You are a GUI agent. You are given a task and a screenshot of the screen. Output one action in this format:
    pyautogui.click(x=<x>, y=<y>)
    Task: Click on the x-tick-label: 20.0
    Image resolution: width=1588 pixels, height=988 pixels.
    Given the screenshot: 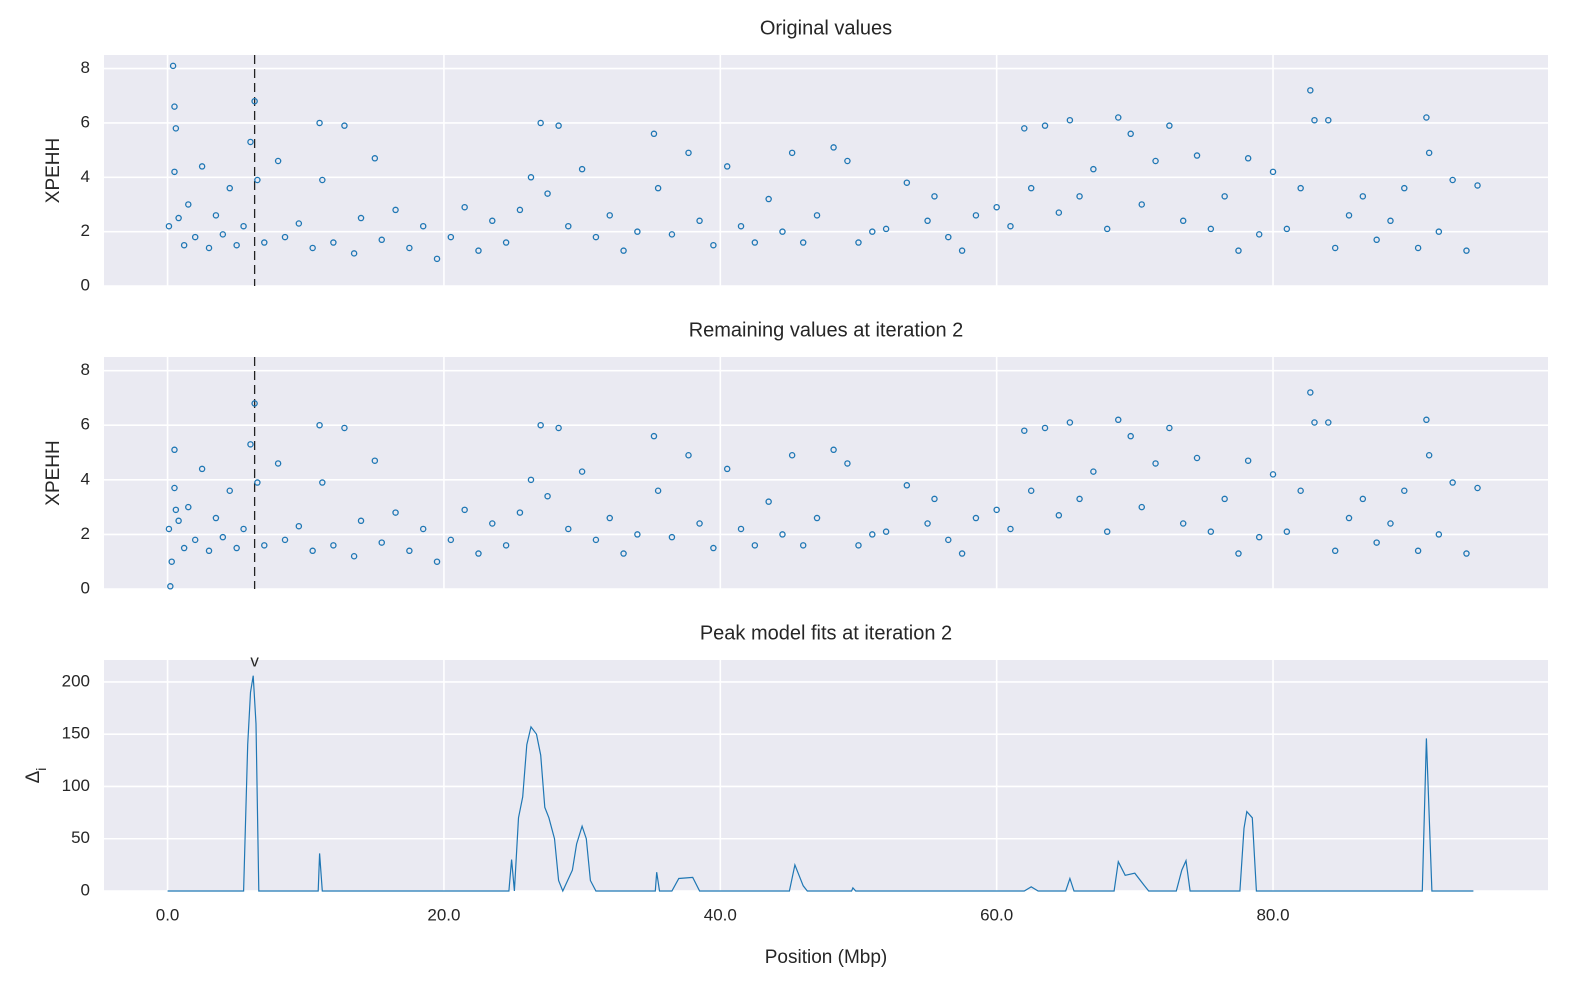 What is the action you would take?
    pyautogui.click(x=443, y=914)
    